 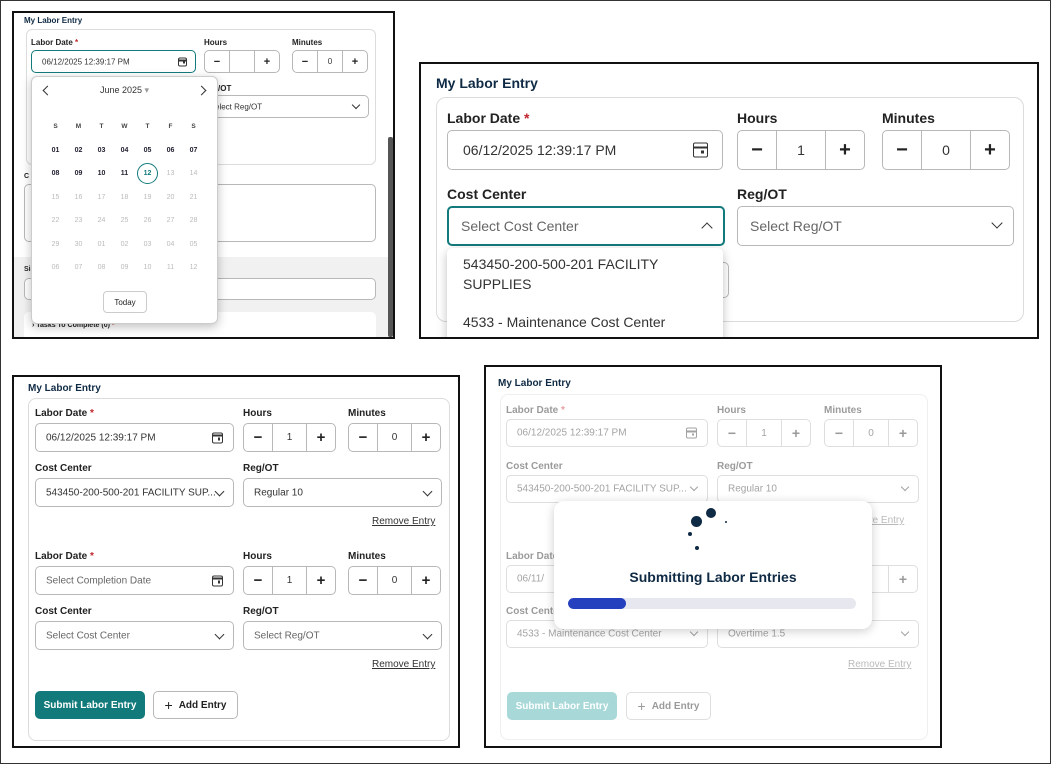 I want to click on scrollbar, so click(x=390, y=237).